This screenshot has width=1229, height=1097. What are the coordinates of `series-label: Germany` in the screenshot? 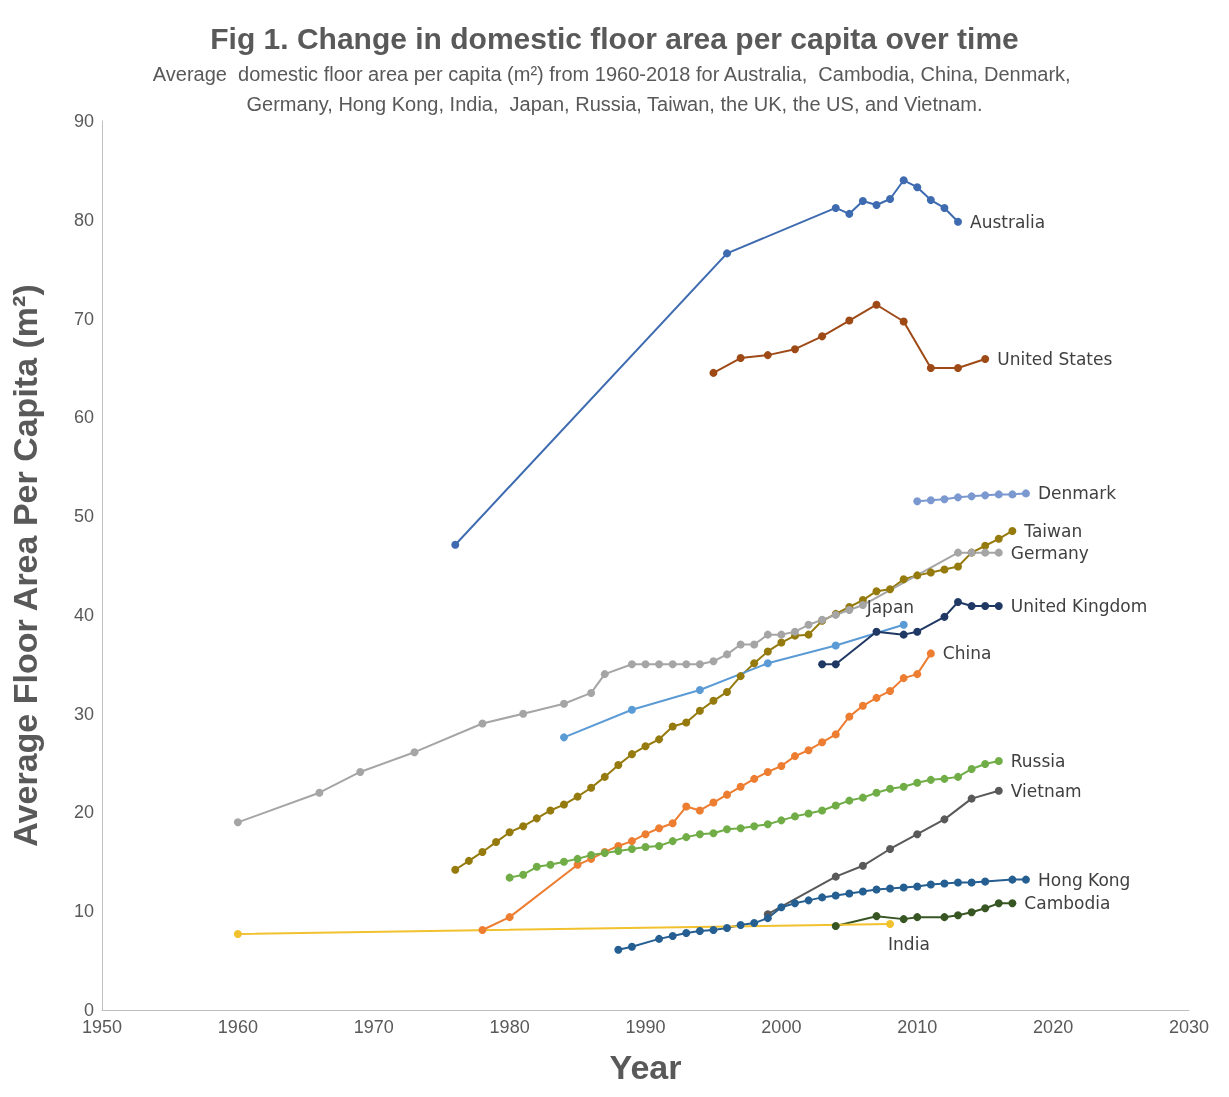 It's located at (1049, 552).